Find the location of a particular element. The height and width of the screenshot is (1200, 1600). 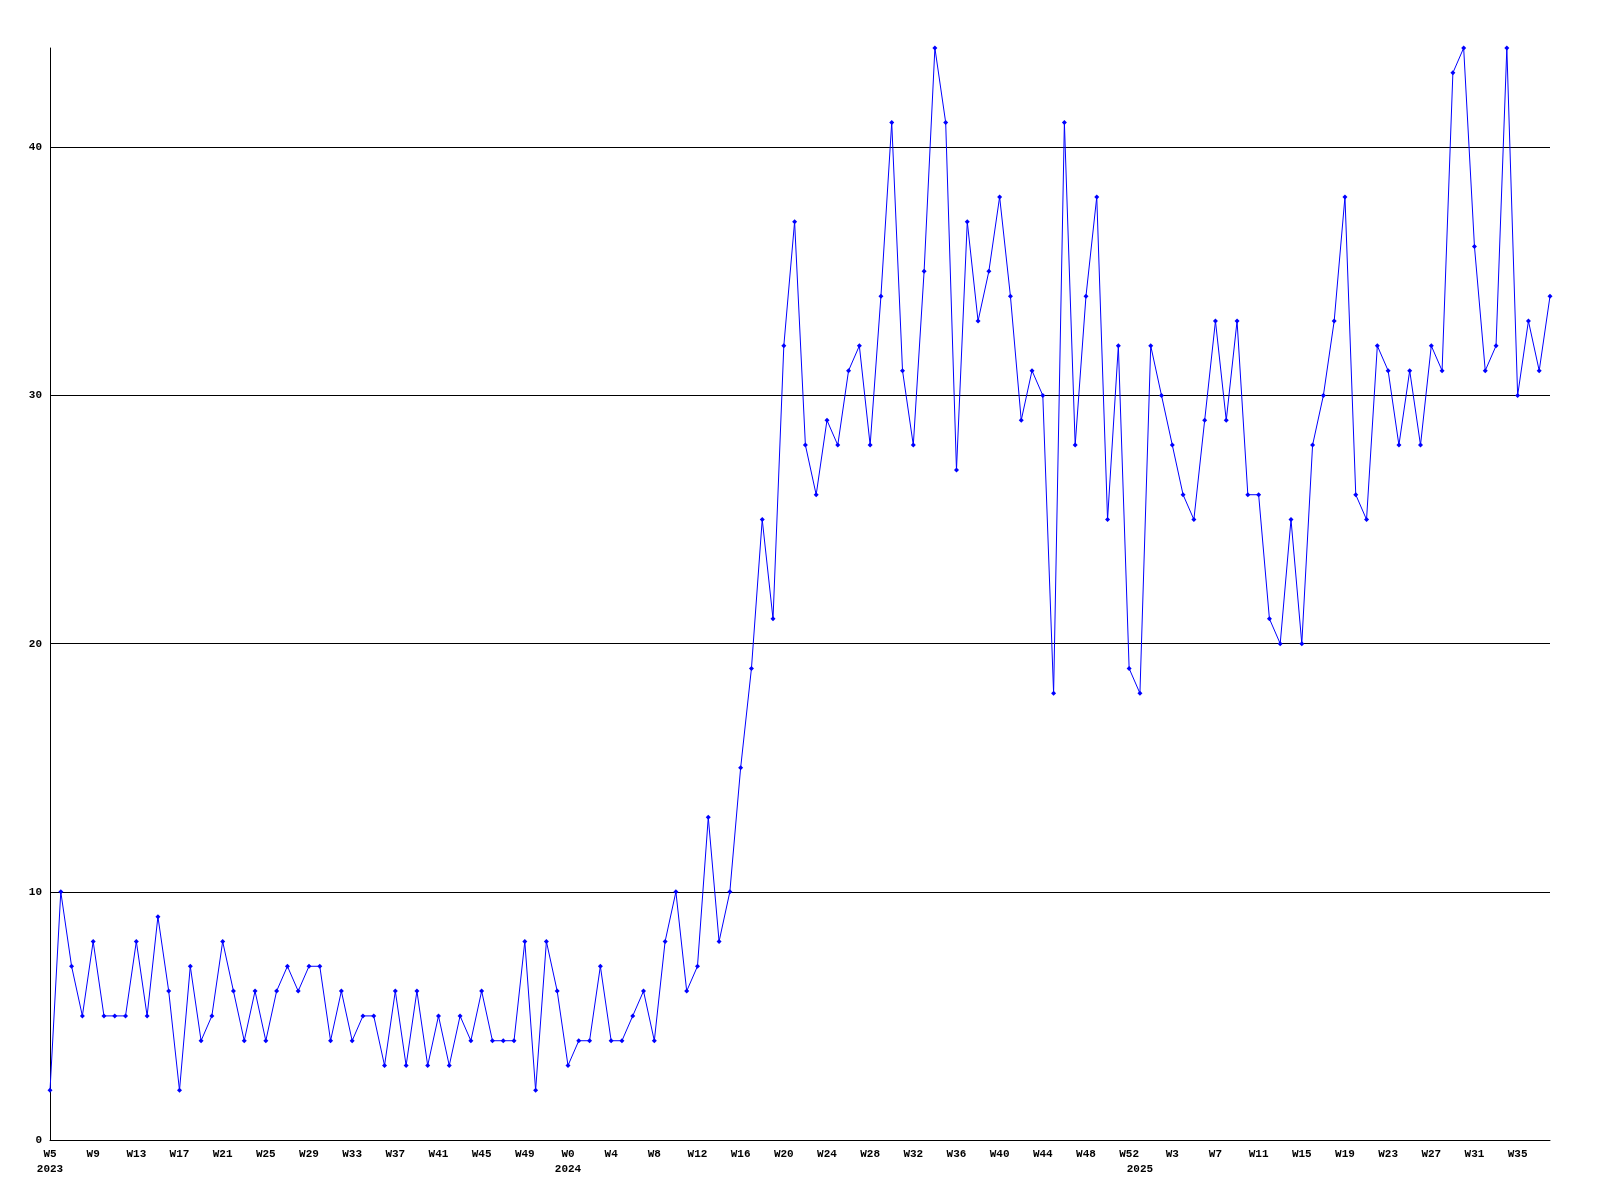

x-tick-label: W16 is located at coordinates (740, 1153).